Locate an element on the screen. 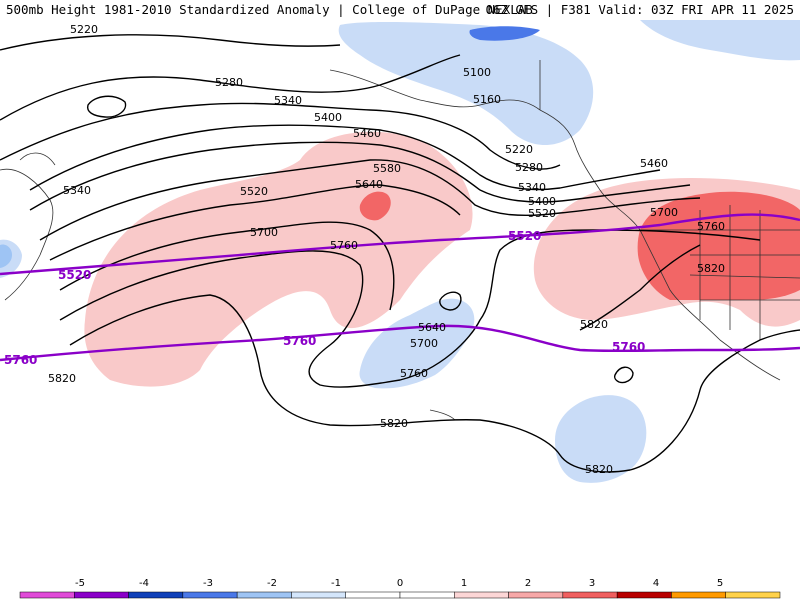  legend-tick-label: -4 is located at coordinates (144, 583).